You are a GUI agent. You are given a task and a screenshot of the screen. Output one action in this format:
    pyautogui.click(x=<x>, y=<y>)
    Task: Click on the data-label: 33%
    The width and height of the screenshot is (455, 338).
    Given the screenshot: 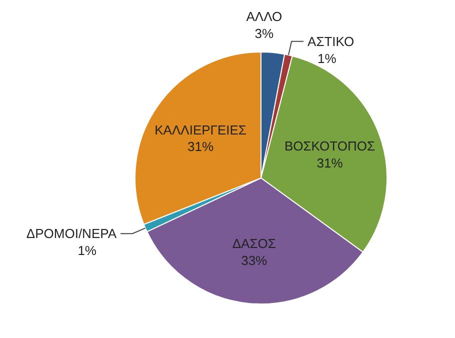 What is the action you would take?
    pyautogui.click(x=254, y=260)
    